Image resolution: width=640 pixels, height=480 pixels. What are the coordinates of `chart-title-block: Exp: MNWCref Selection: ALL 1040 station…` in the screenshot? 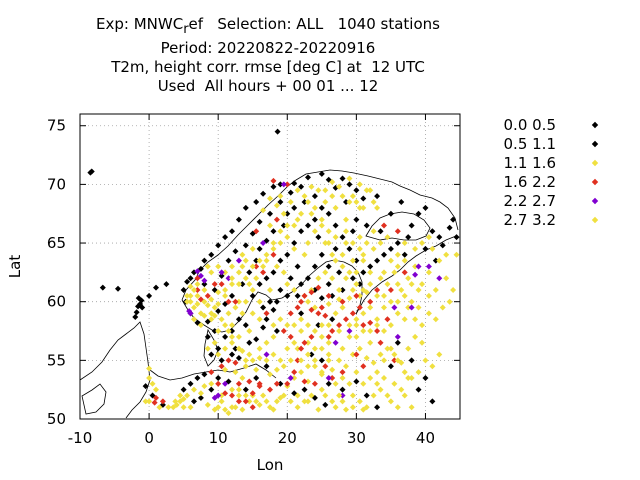 It's located at (268, 55).